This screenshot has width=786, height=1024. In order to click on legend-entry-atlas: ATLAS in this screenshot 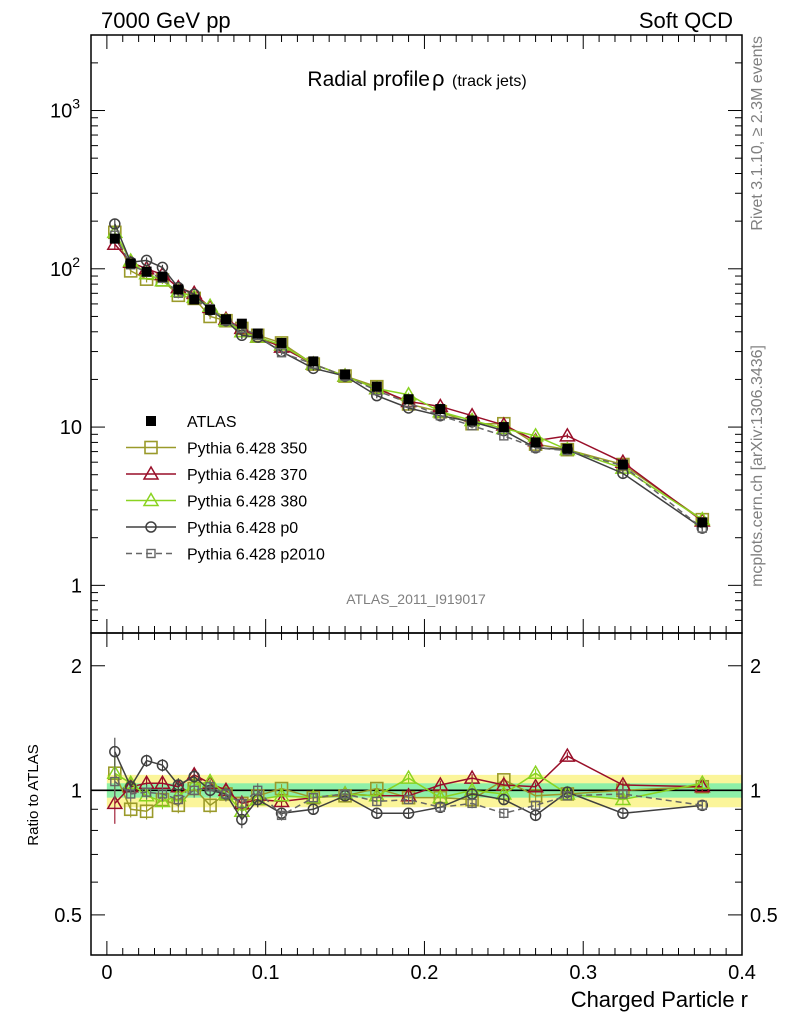, I will do `click(191, 422)`.